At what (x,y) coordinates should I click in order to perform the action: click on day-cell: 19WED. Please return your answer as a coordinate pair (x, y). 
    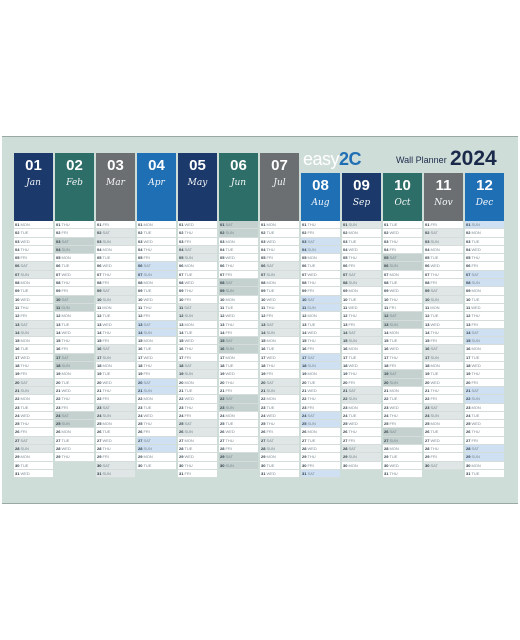
    Looking at the image, I should click on (238, 374).